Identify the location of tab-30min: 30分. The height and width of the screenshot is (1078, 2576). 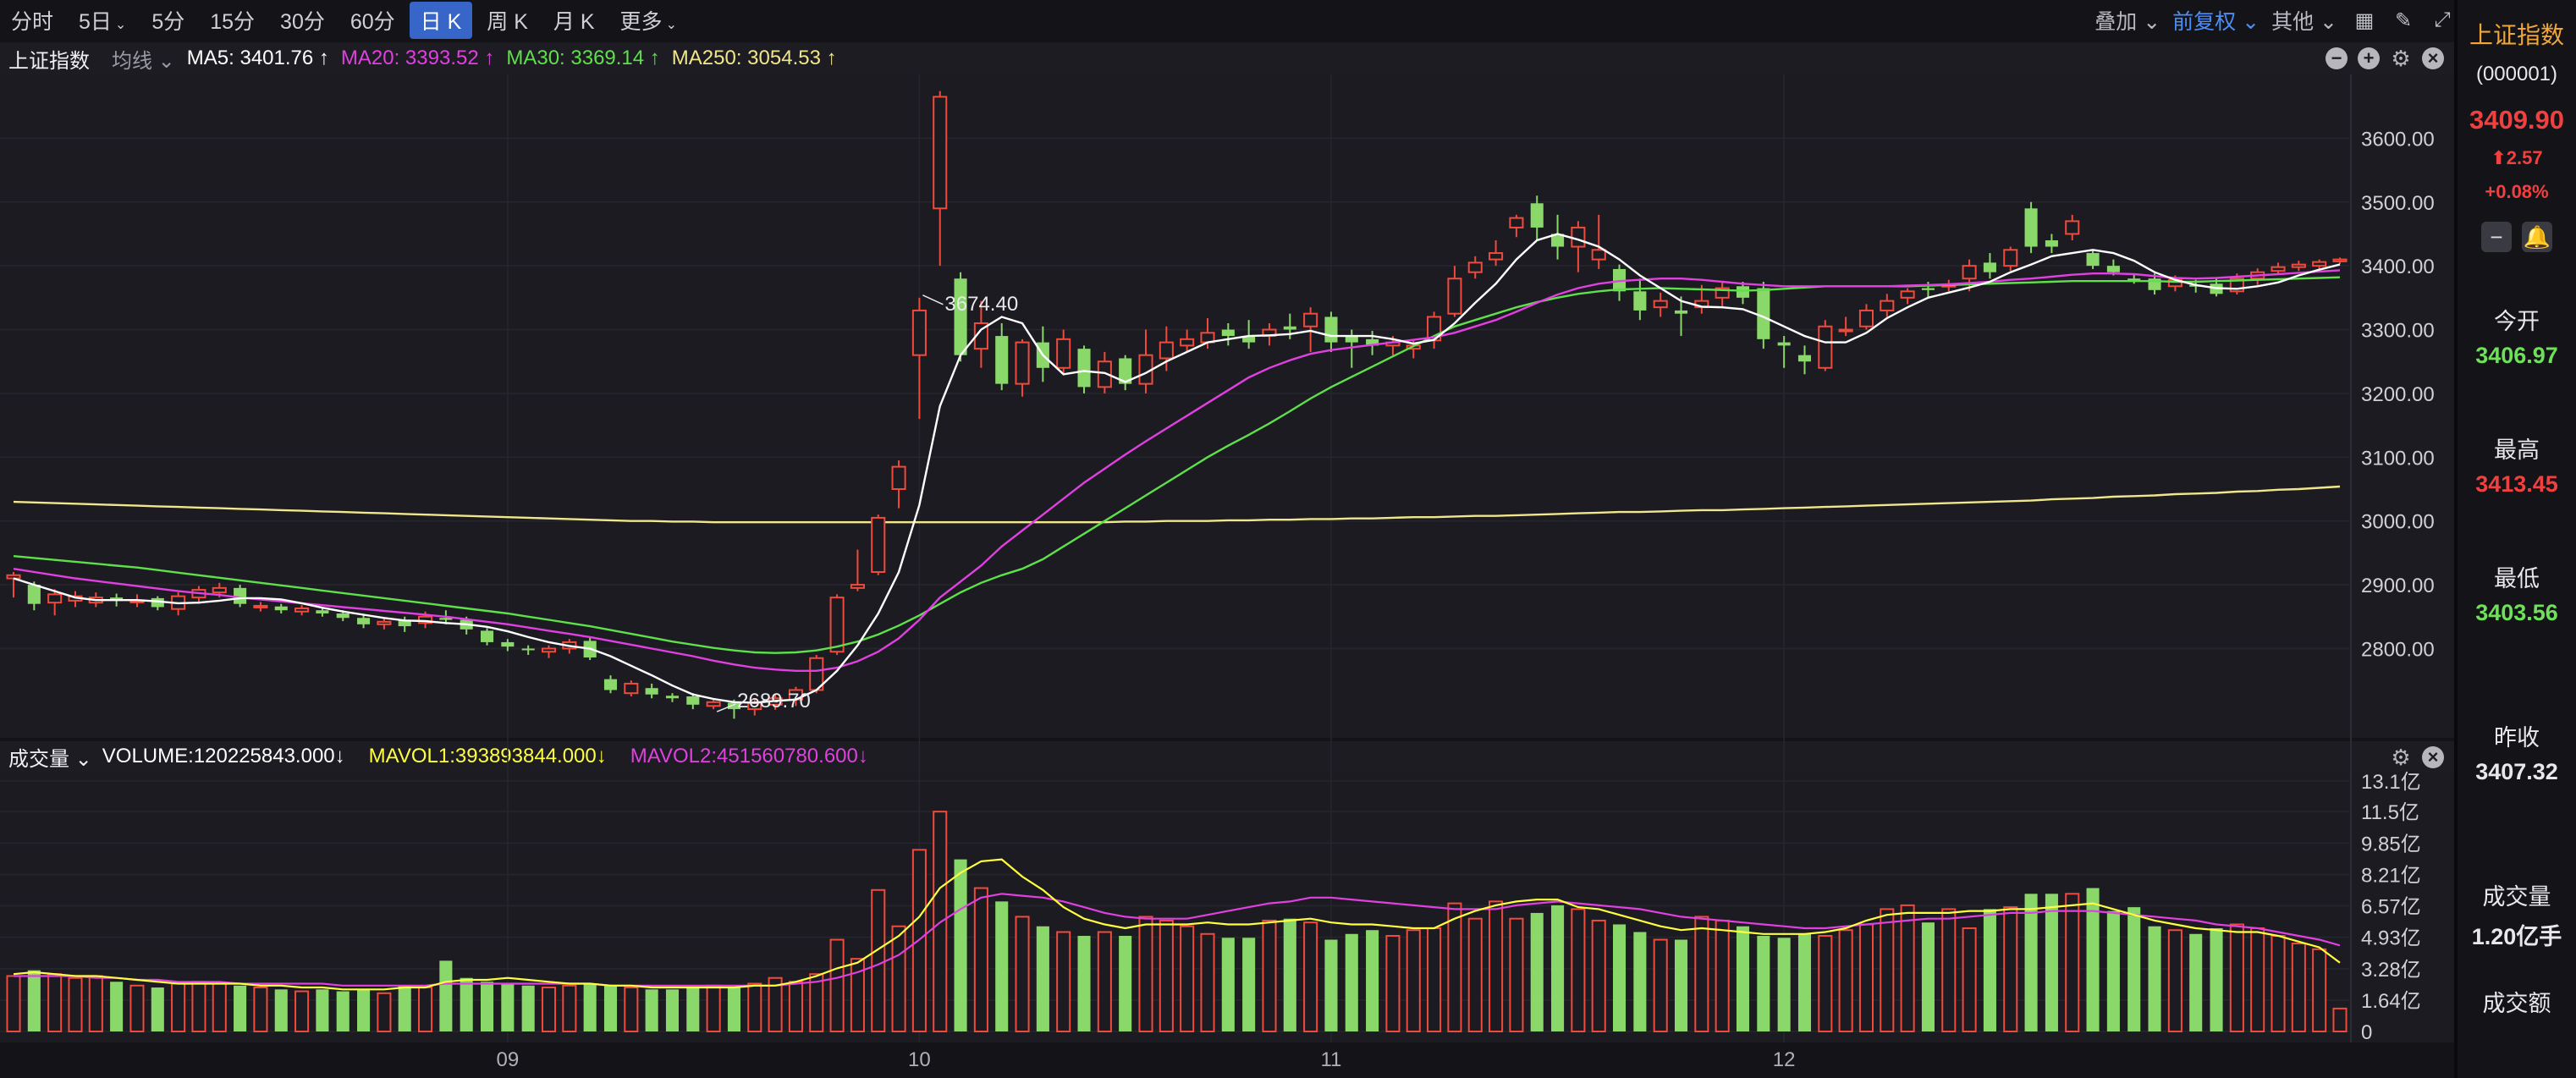
(302, 22).